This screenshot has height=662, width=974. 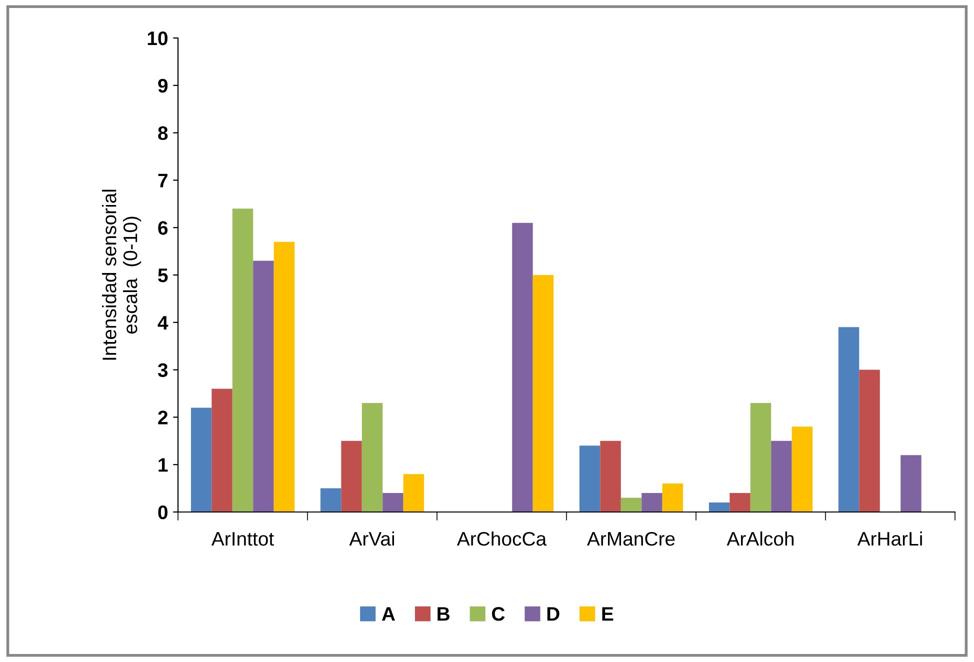 I want to click on y-tick-label: 8, so click(x=163, y=133).